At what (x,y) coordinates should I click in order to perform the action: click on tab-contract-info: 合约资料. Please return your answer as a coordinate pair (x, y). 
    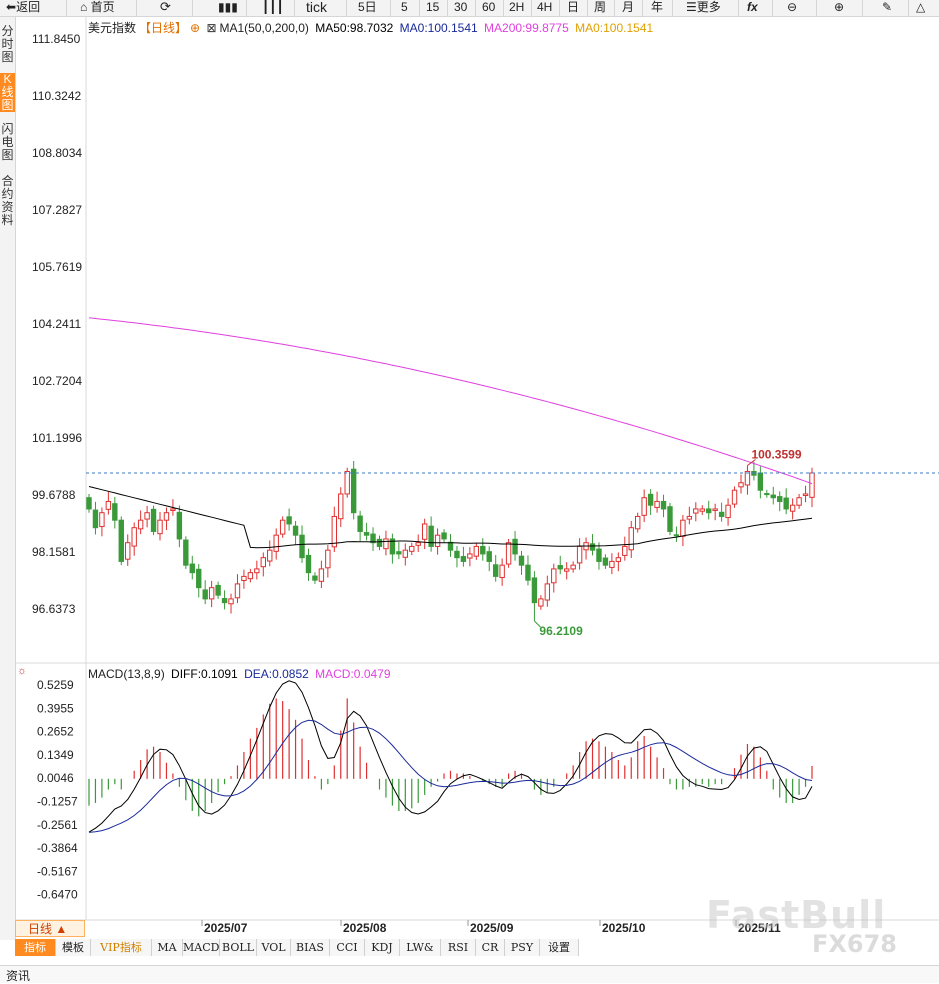
    Looking at the image, I should click on (7, 200).